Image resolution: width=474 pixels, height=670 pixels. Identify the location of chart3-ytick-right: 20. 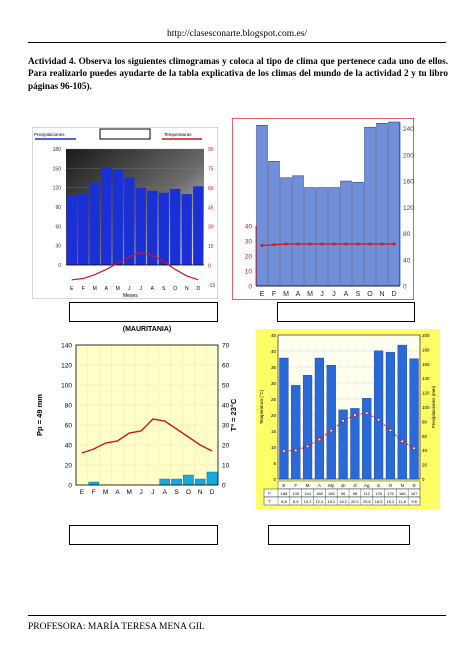
(226, 446).